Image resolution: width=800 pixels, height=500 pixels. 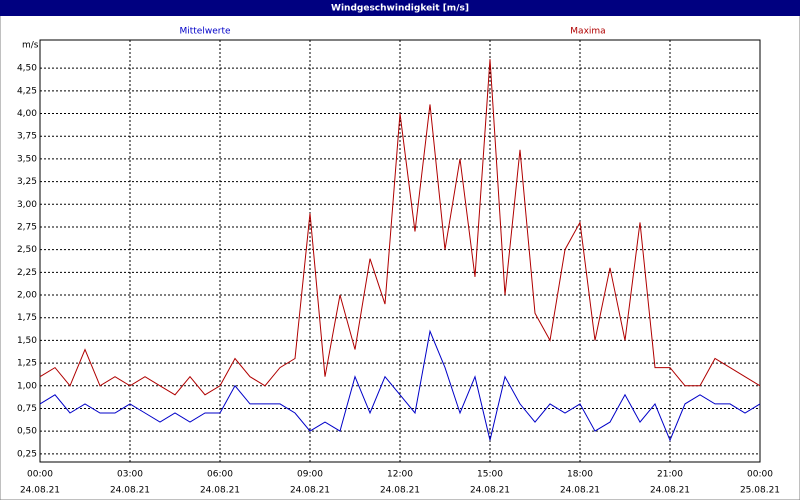 I want to click on y-tick-label: 2,00, so click(x=27, y=296).